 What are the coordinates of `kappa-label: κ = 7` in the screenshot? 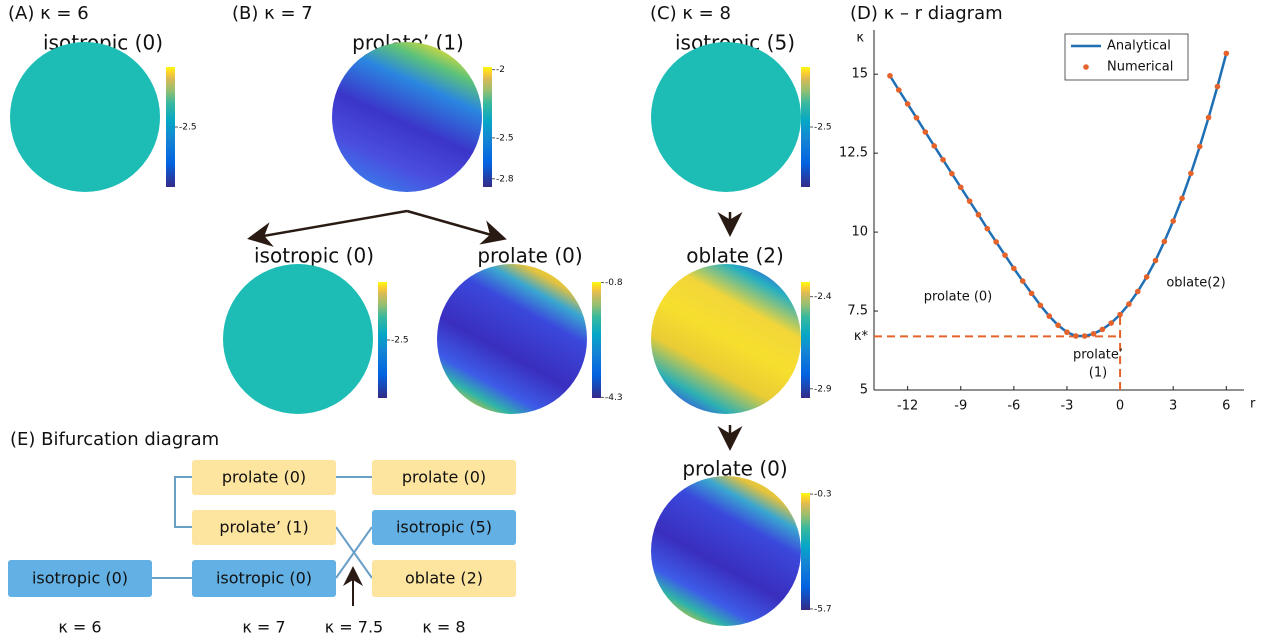 It's located at (263, 627).